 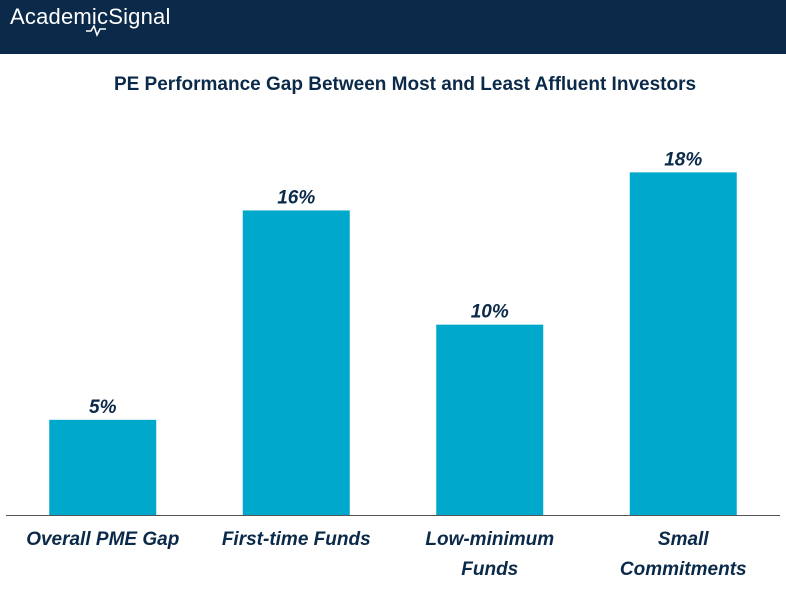 I want to click on logo-text-academic: Academic, so click(x=59, y=16).